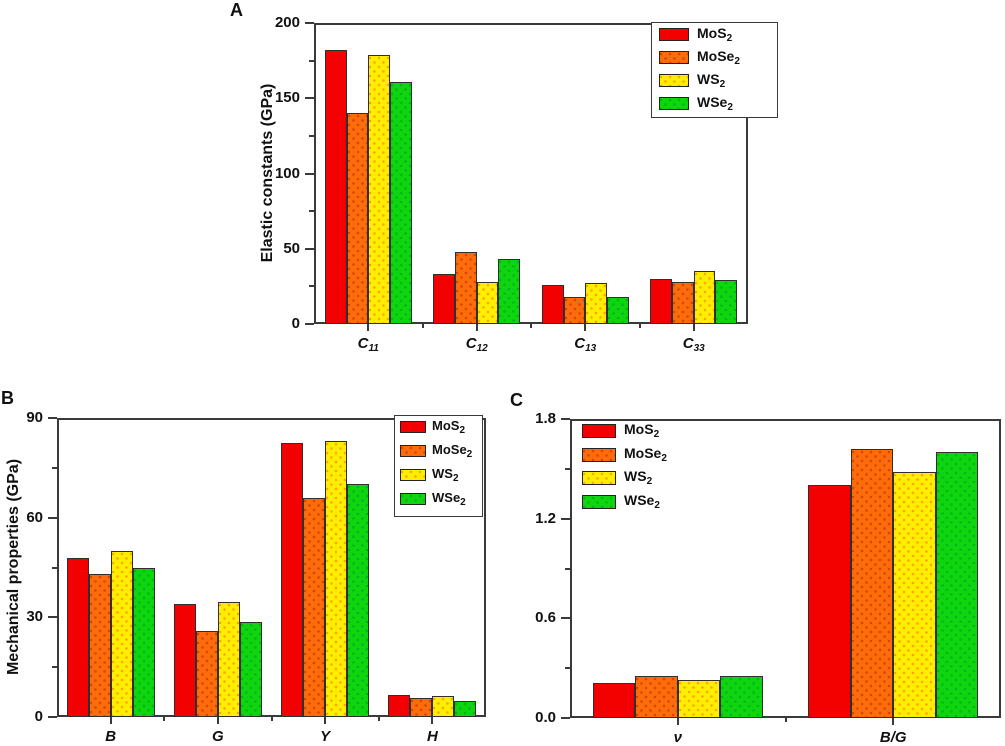  Describe the element at coordinates (893, 737) in the screenshot. I see `panel-c-x-category-label: B/G` at that location.